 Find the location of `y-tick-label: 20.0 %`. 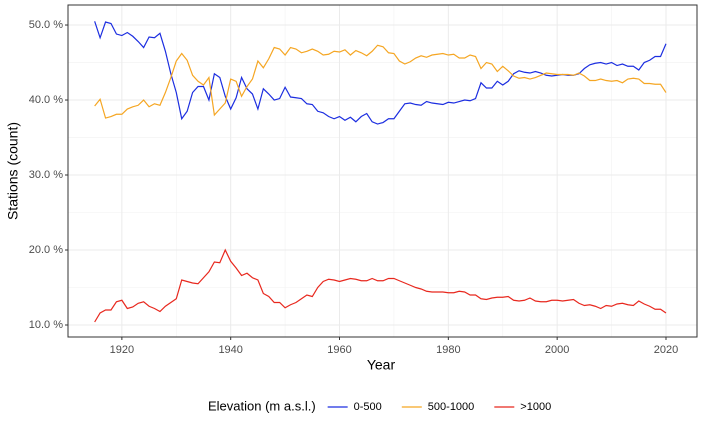

y-tick-label: 20.0 % is located at coordinates (46, 250).